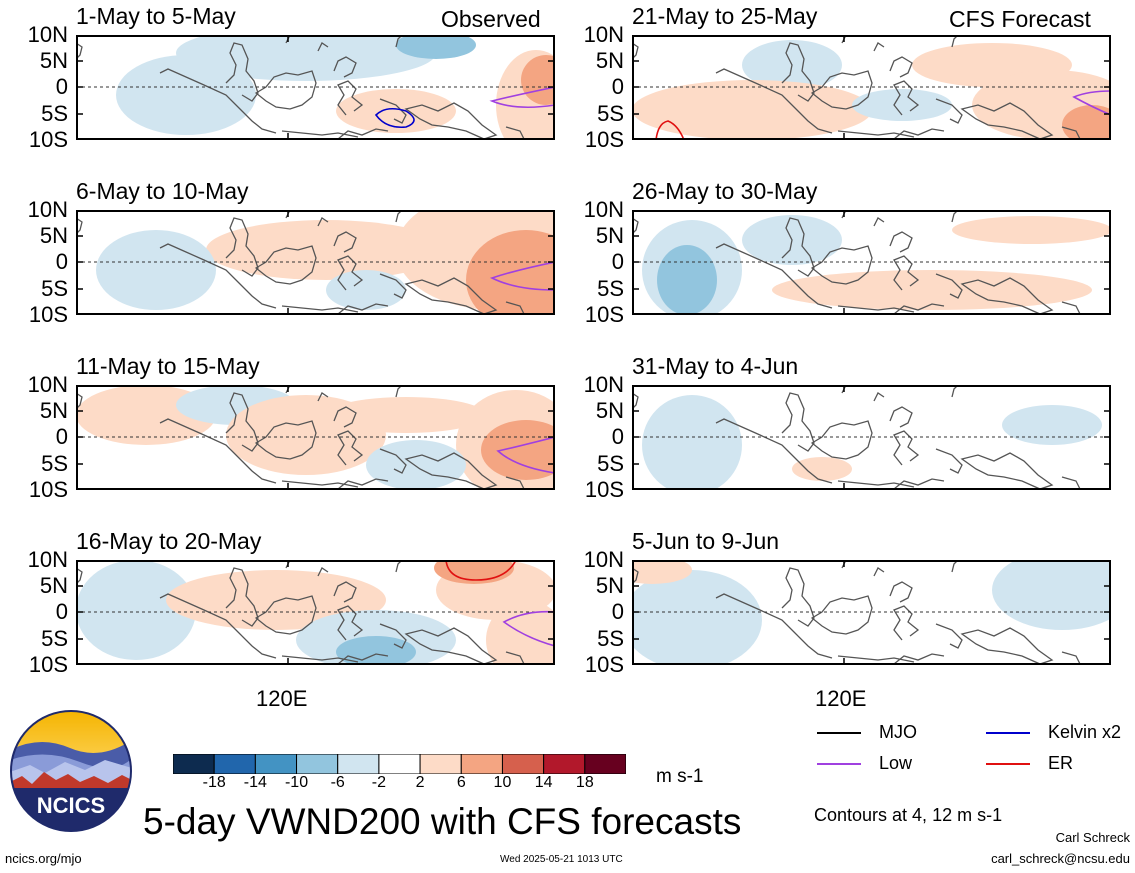 This screenshot has height=873, width=1135. I want to click on footer-email: carl_schreck@ncsu.edu, so click(1060, 858).